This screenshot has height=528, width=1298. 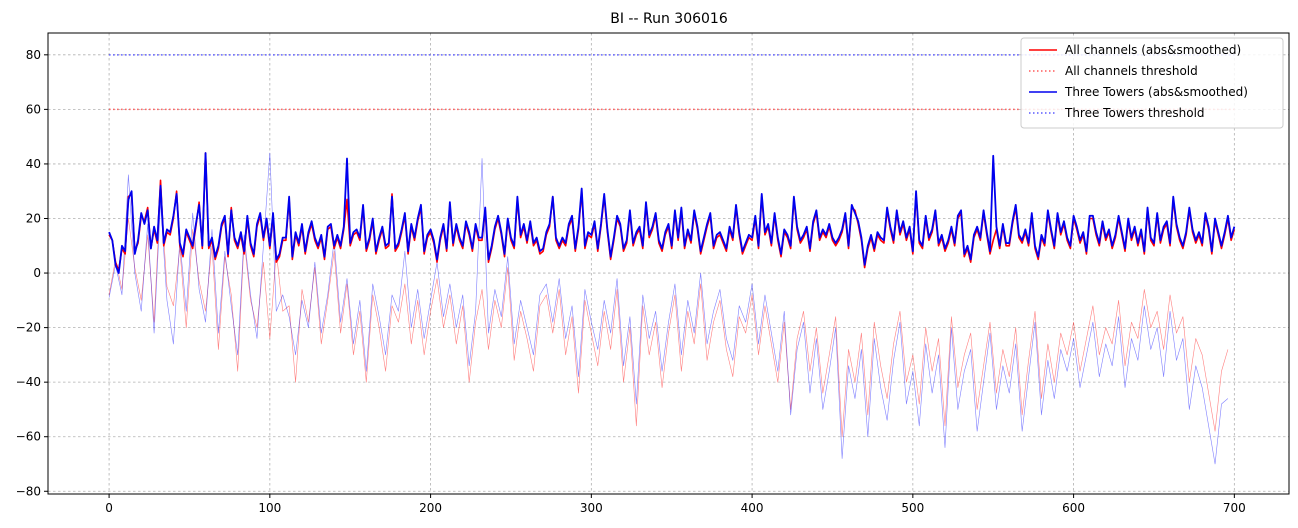 What do you see at coordinates (912, 508) in the screenshot?
I see `x-tick-label: 500` at bounding box center [912, 508].